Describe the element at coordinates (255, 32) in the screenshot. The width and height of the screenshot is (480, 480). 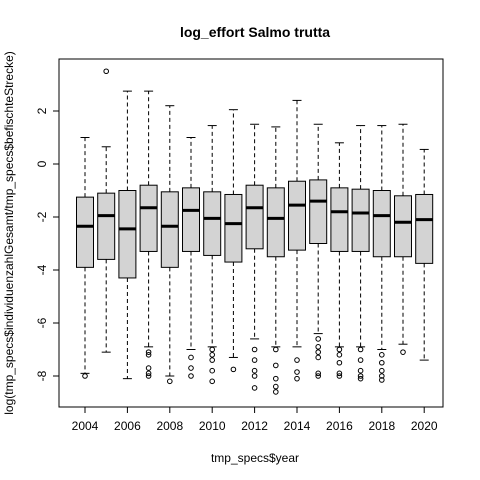
I see `chart-title: log_effort Salmo trutta` at that location.